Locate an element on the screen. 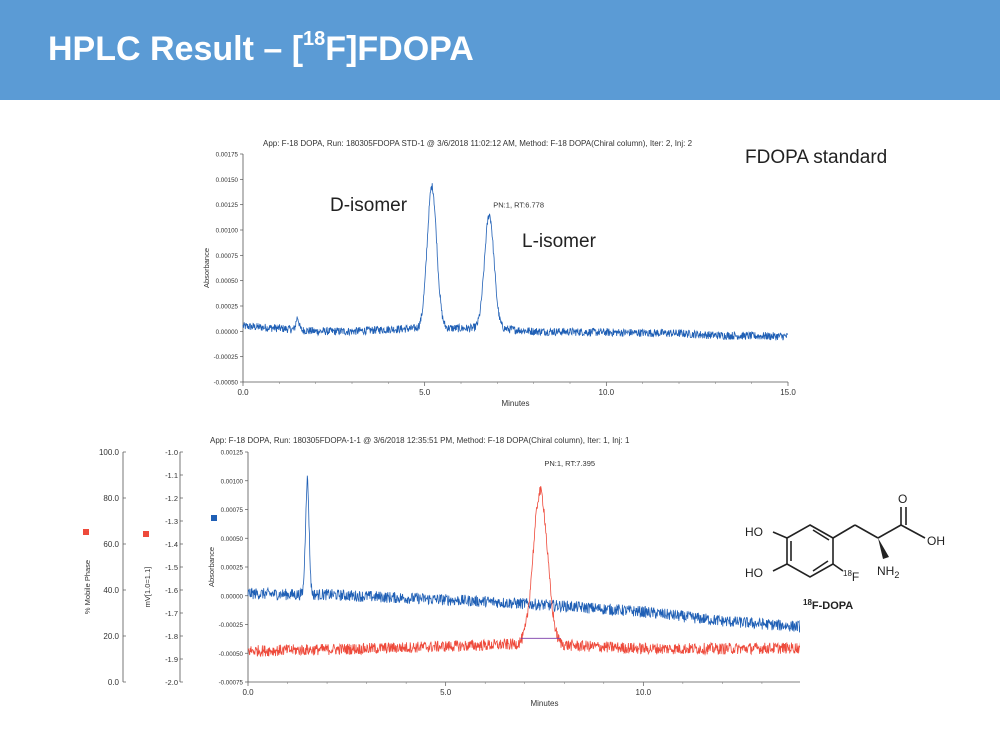  y-tick-label: 0.00175 is located at coordinates (227, 155).